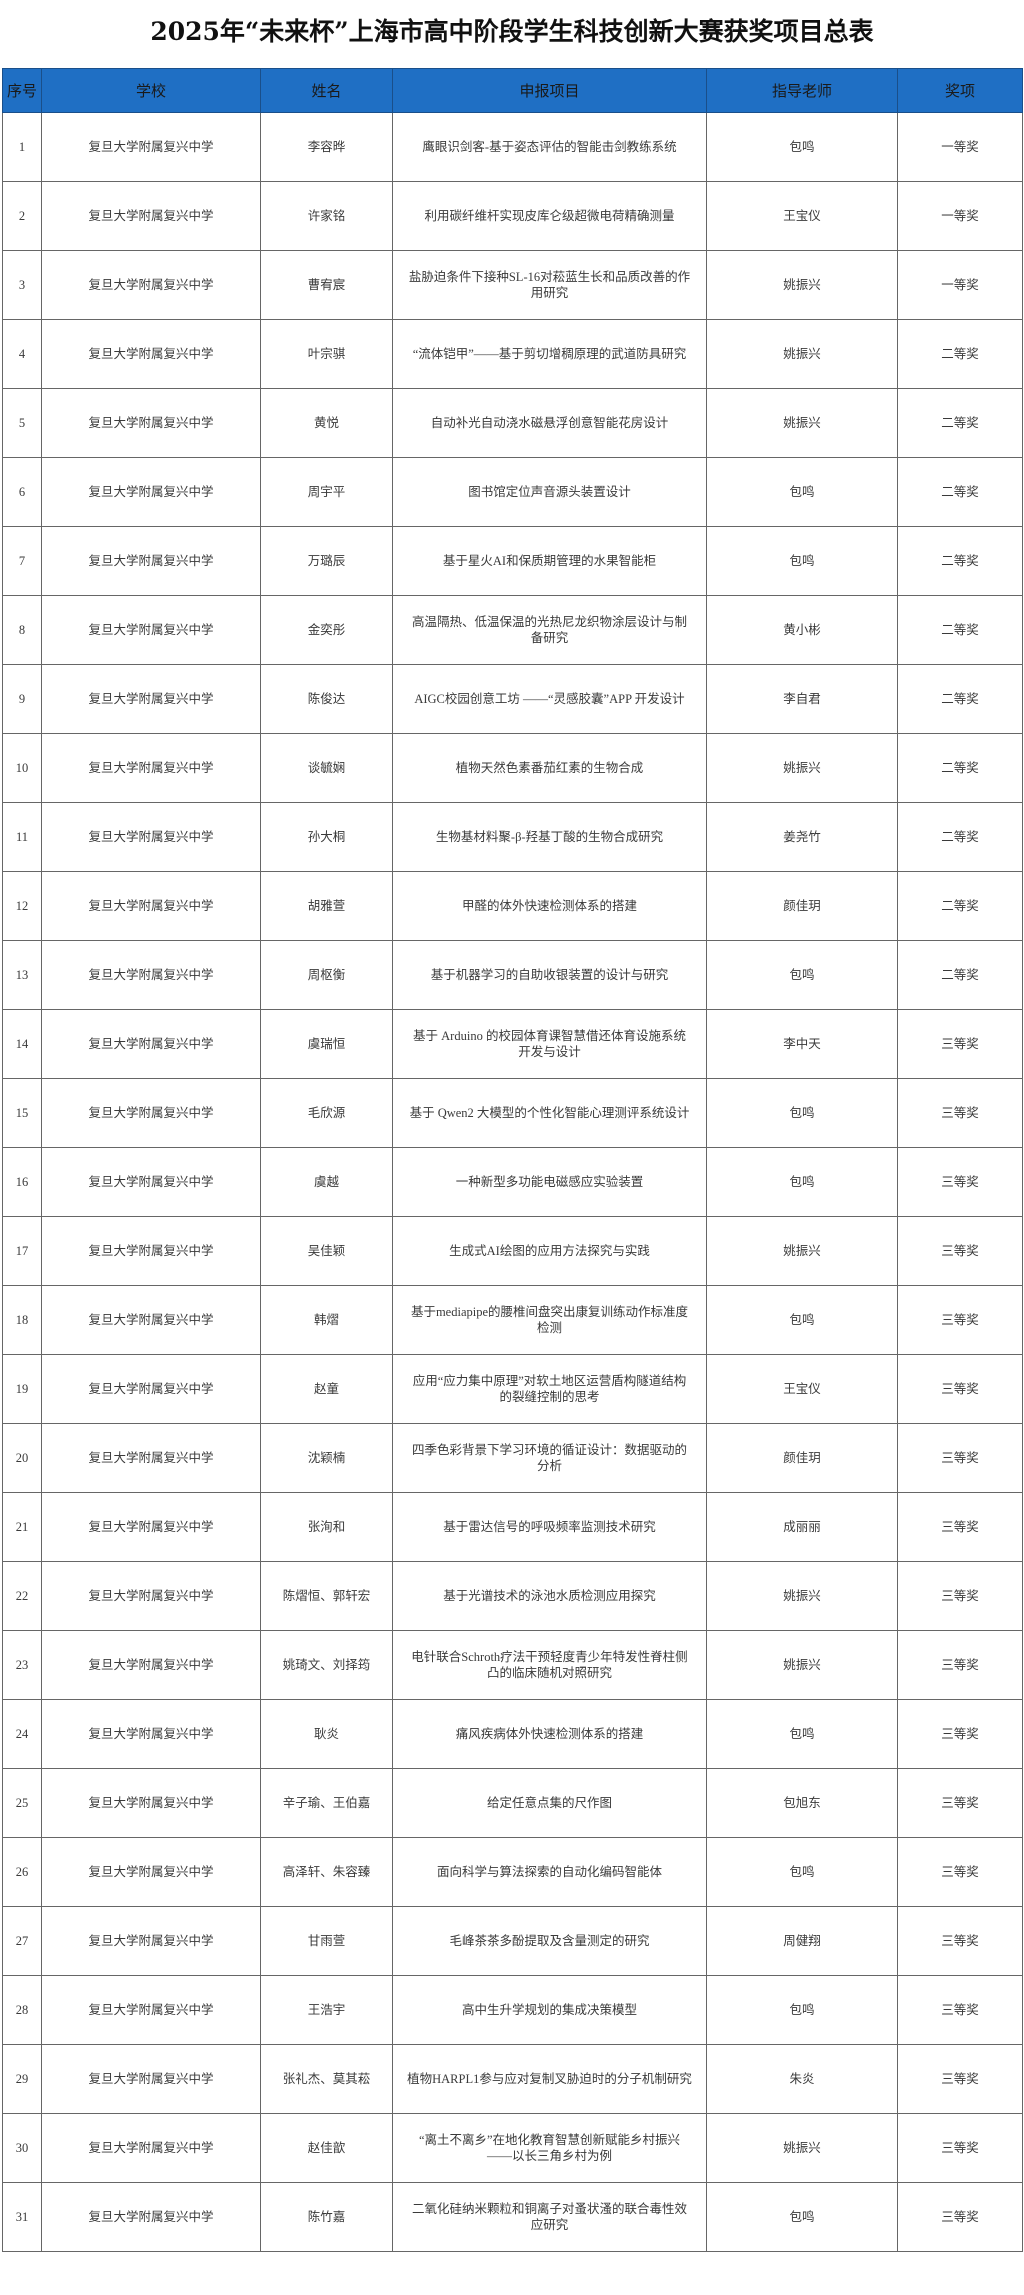  I want to click on table-row: 7 复旦大学附属复兴中学 万璐辰 基于星火AI和保质期管理的水果智能柜 包鸣 二等奖, so click(512, 561).